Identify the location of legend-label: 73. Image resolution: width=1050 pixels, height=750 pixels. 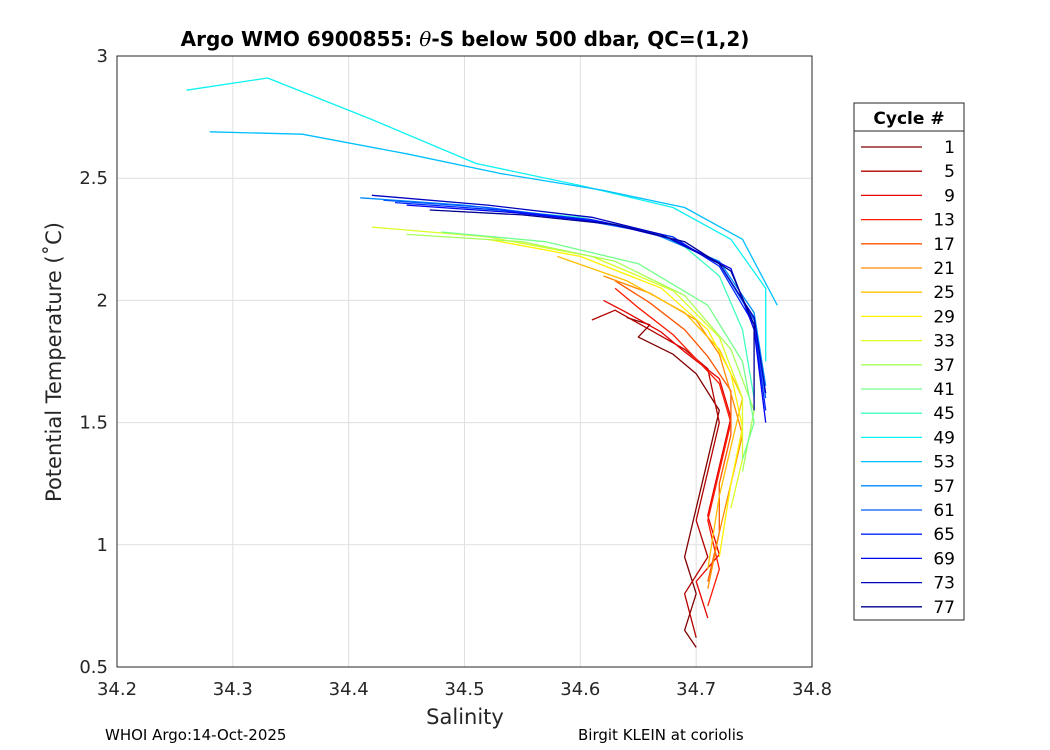
(944, 584).